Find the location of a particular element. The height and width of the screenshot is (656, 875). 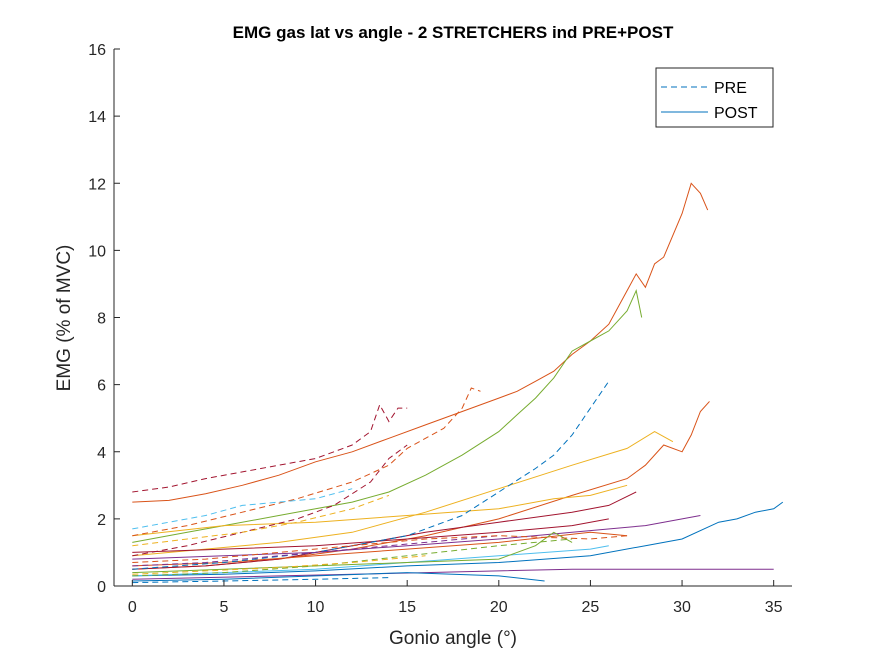

y-axis-label: EMG (% of MVC) is located at coordinates (64, 318).